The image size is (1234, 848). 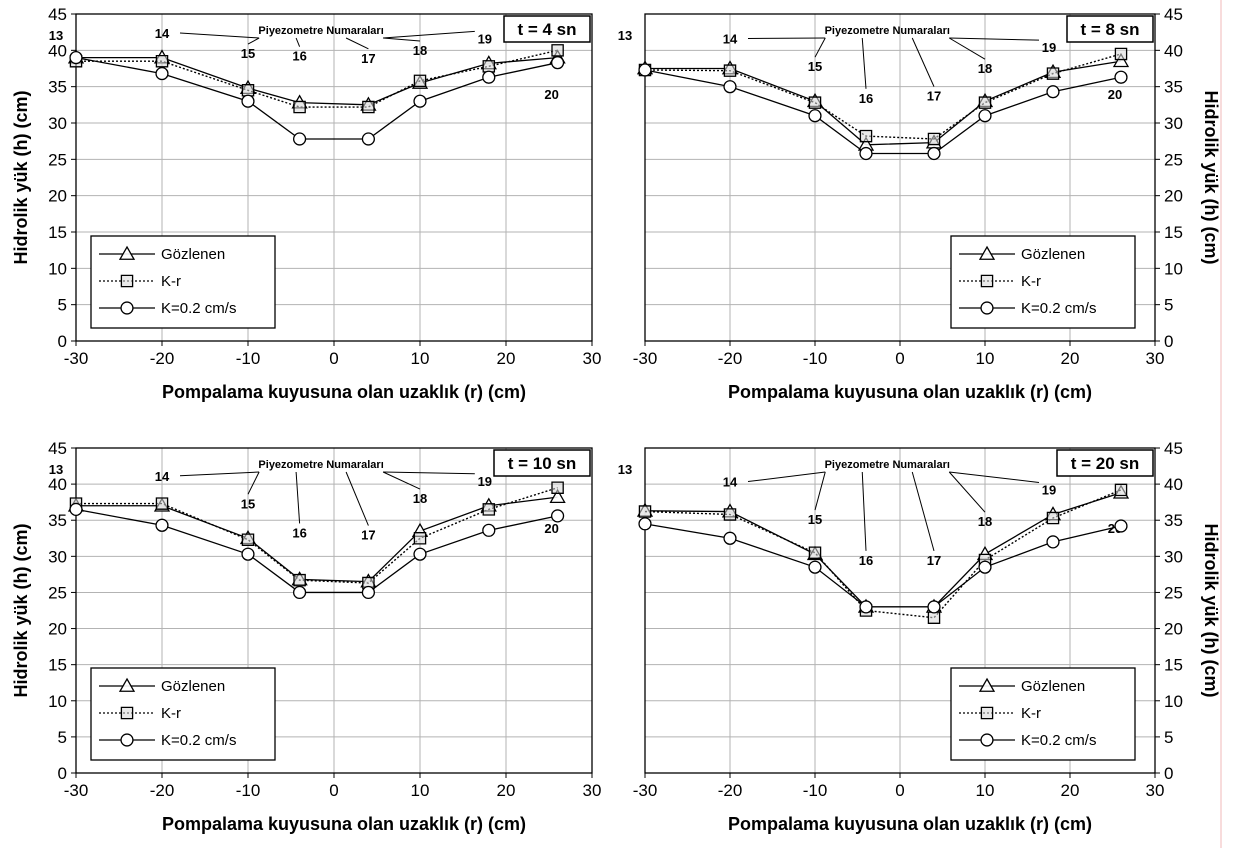 I want to click on time-label-box: t = 20 sn, so click(x=1105, y=463).